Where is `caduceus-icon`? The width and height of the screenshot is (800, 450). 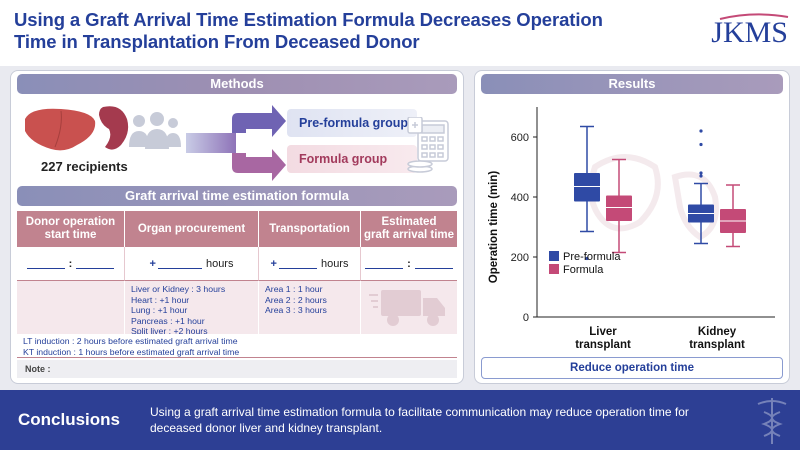 caduceus-icon is located at coordinates (772, 421).